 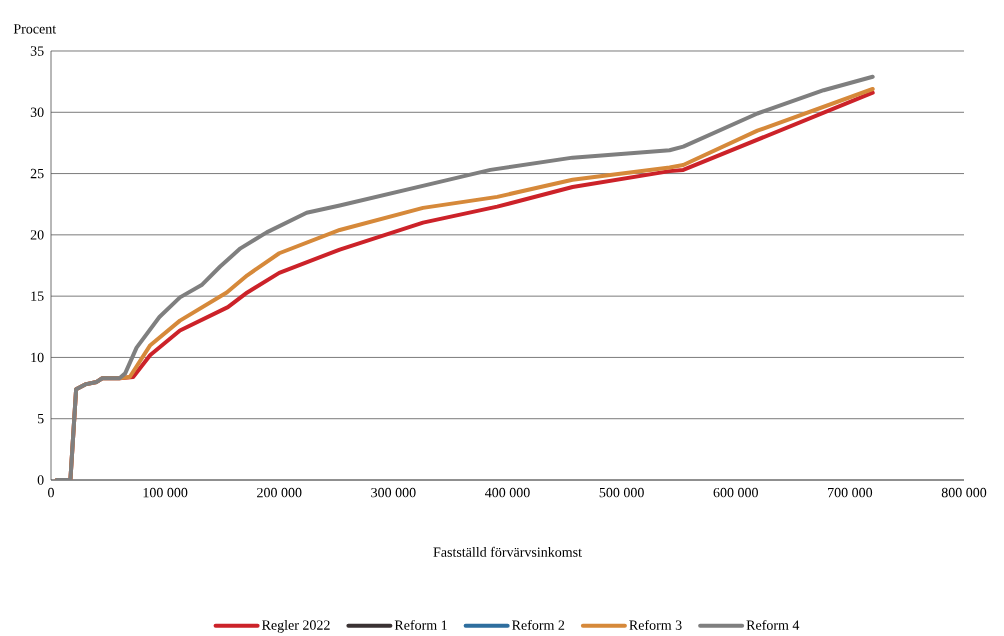 What do you see at coordinates (51, 492) in the screenshot?
I see `x-tick-label: 0` at bounding box center [51, 492].